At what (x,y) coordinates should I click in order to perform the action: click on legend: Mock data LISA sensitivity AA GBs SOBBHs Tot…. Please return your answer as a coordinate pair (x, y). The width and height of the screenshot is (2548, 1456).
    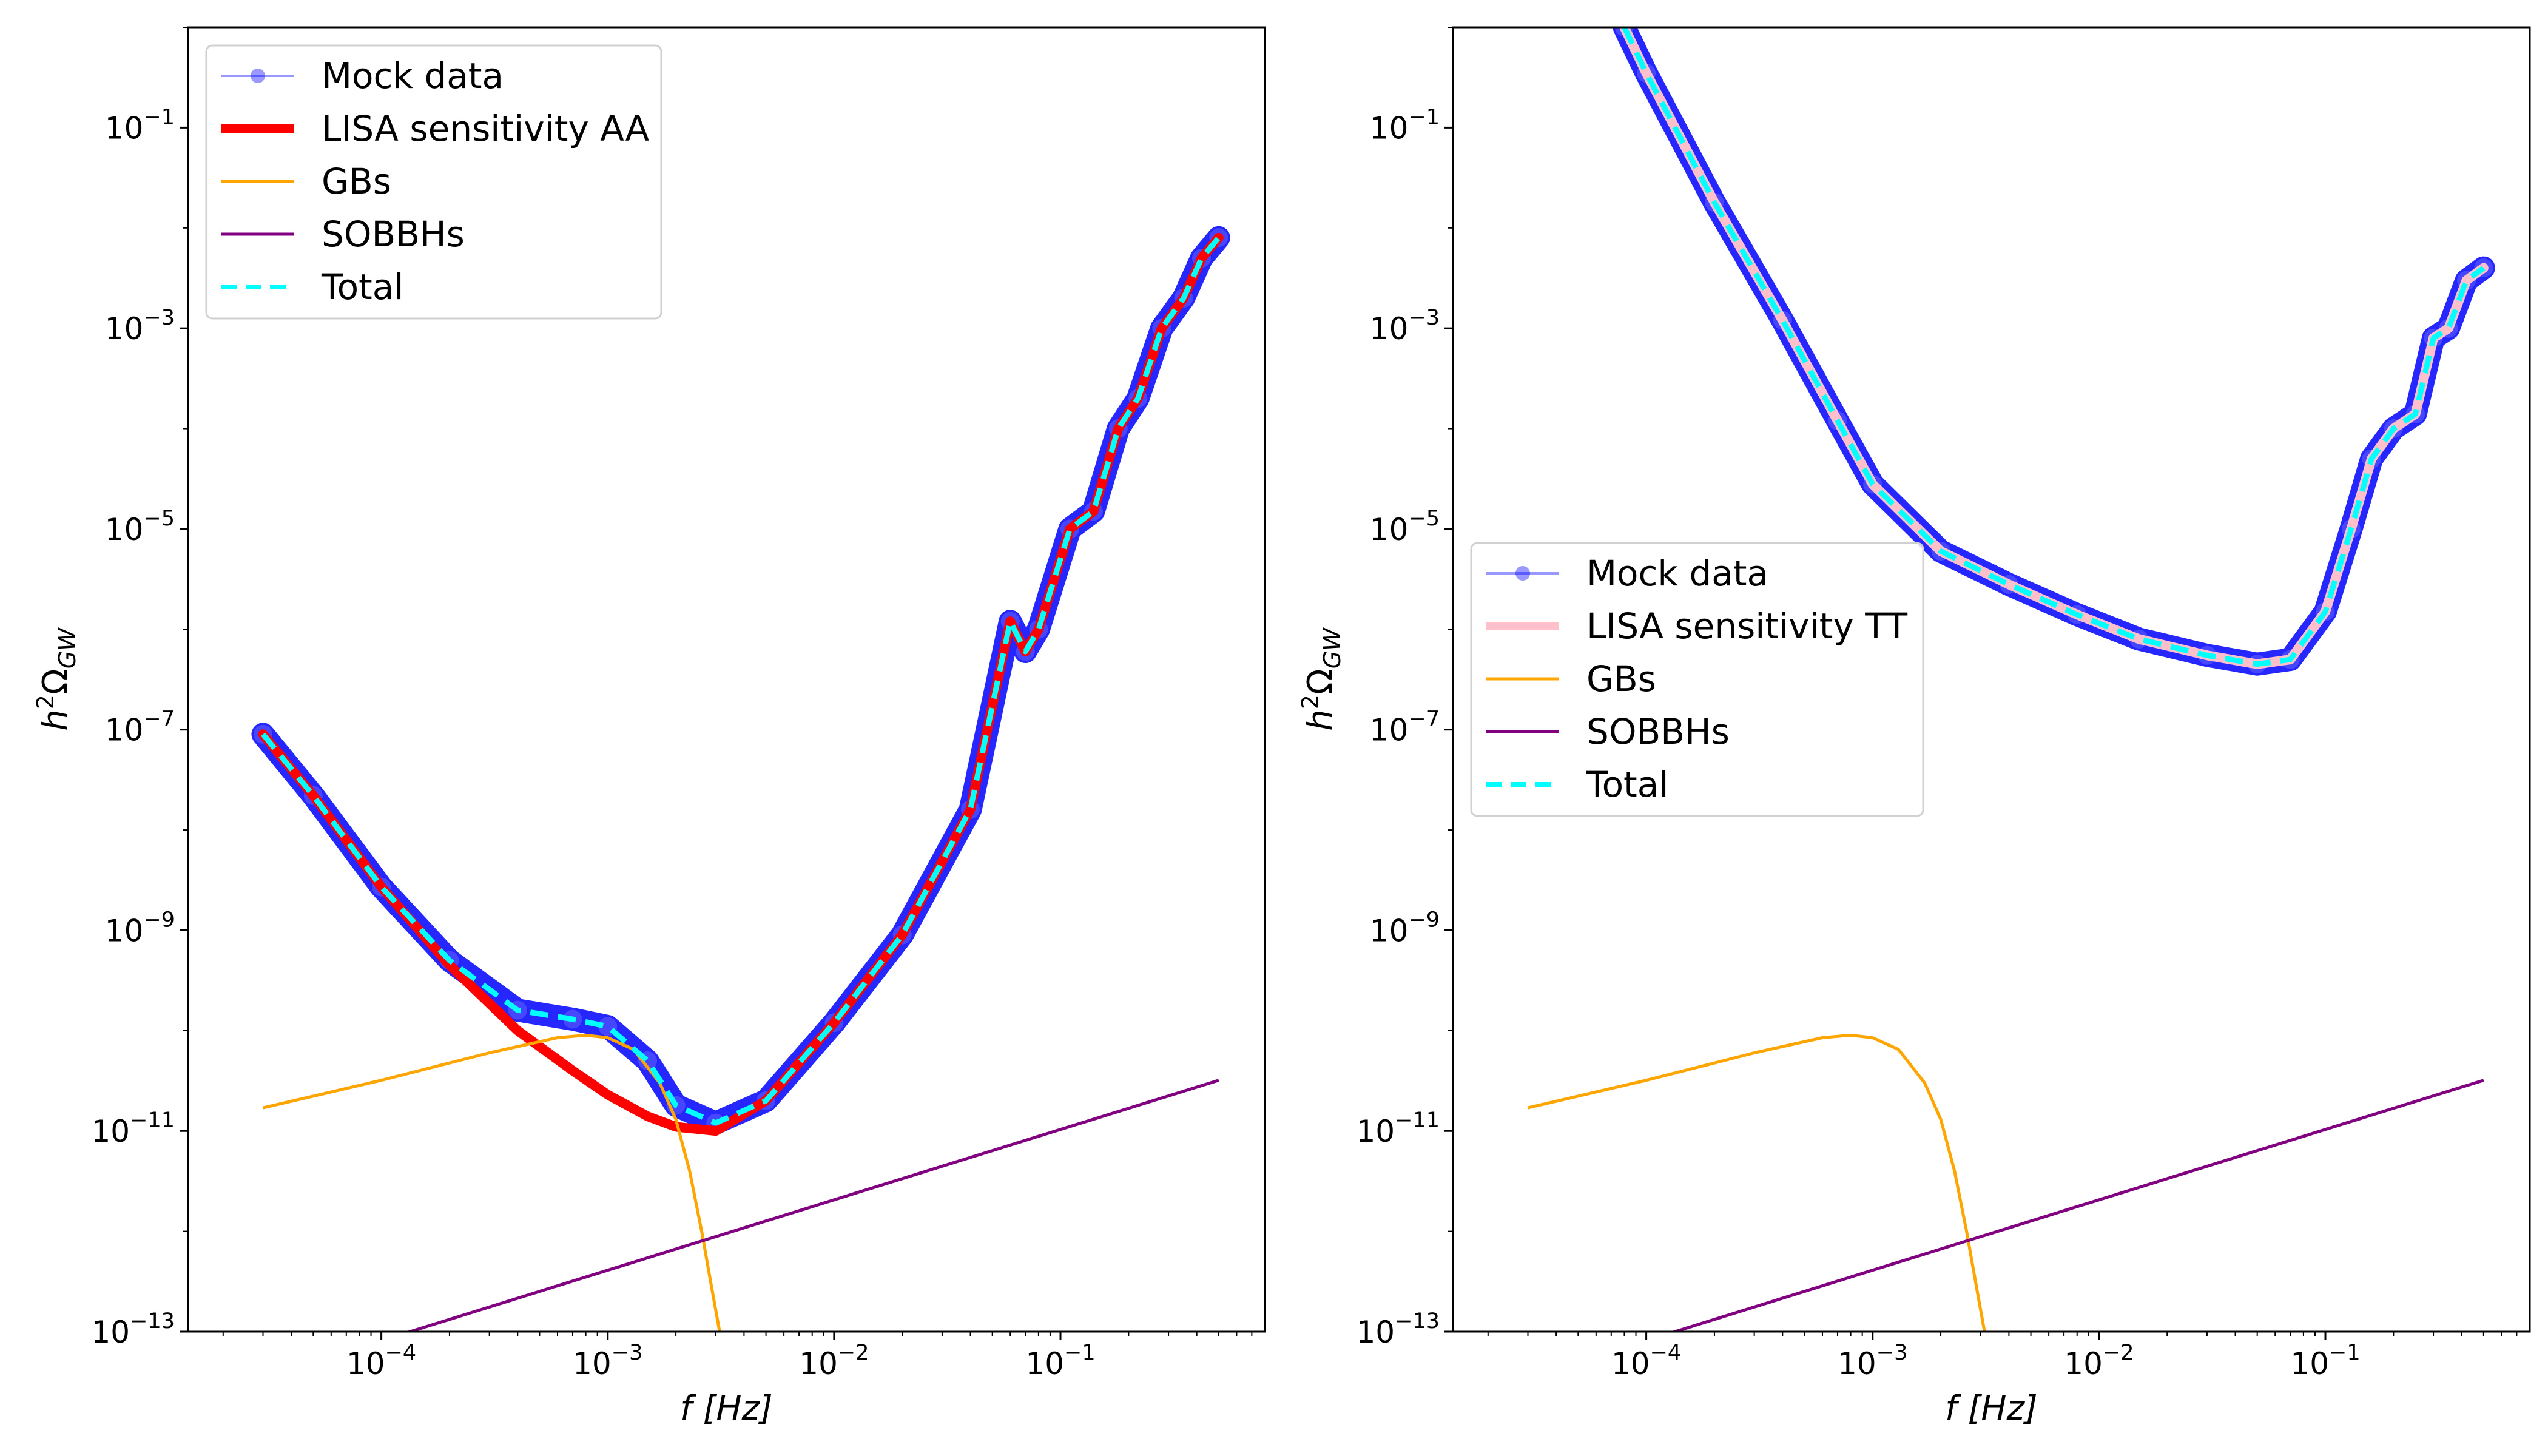
    Looking at the image, I should click on (433, 182).